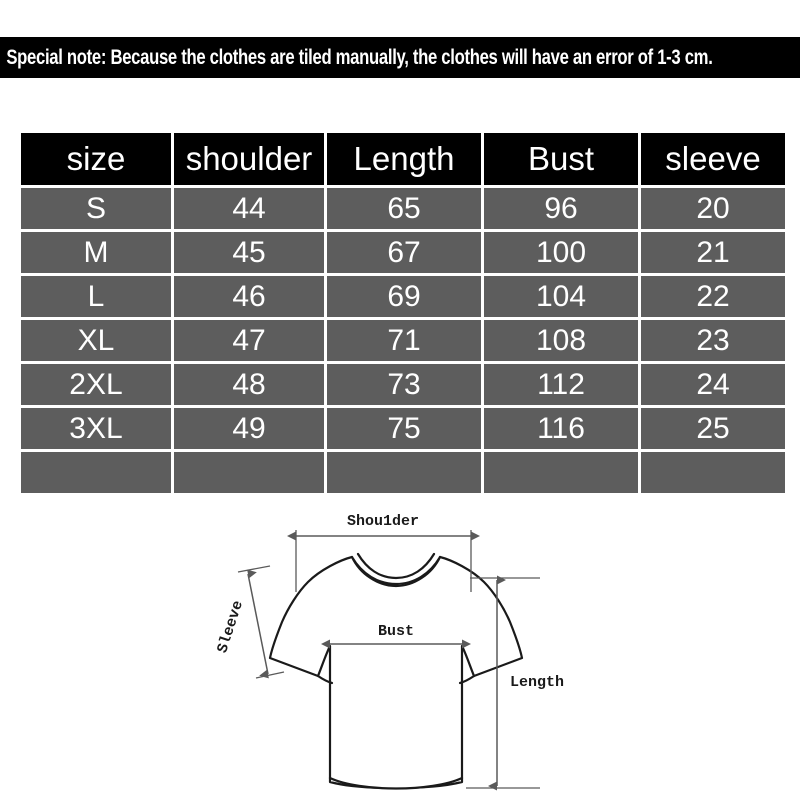 This screenshot has width=800, height=800. I want to click on cell-length: 75, so click(404, 428).